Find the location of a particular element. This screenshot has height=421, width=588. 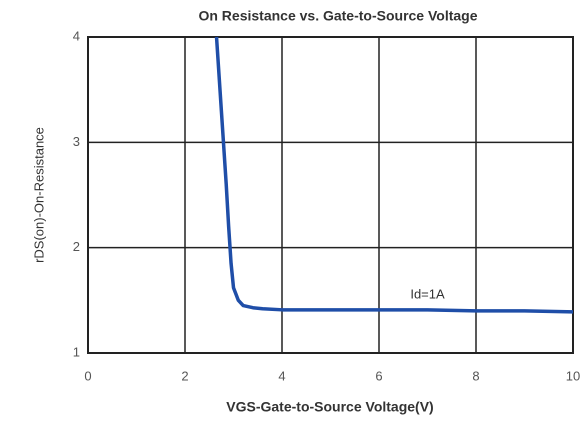

x-tick-label: 2 is located at coordinates (184, 375).